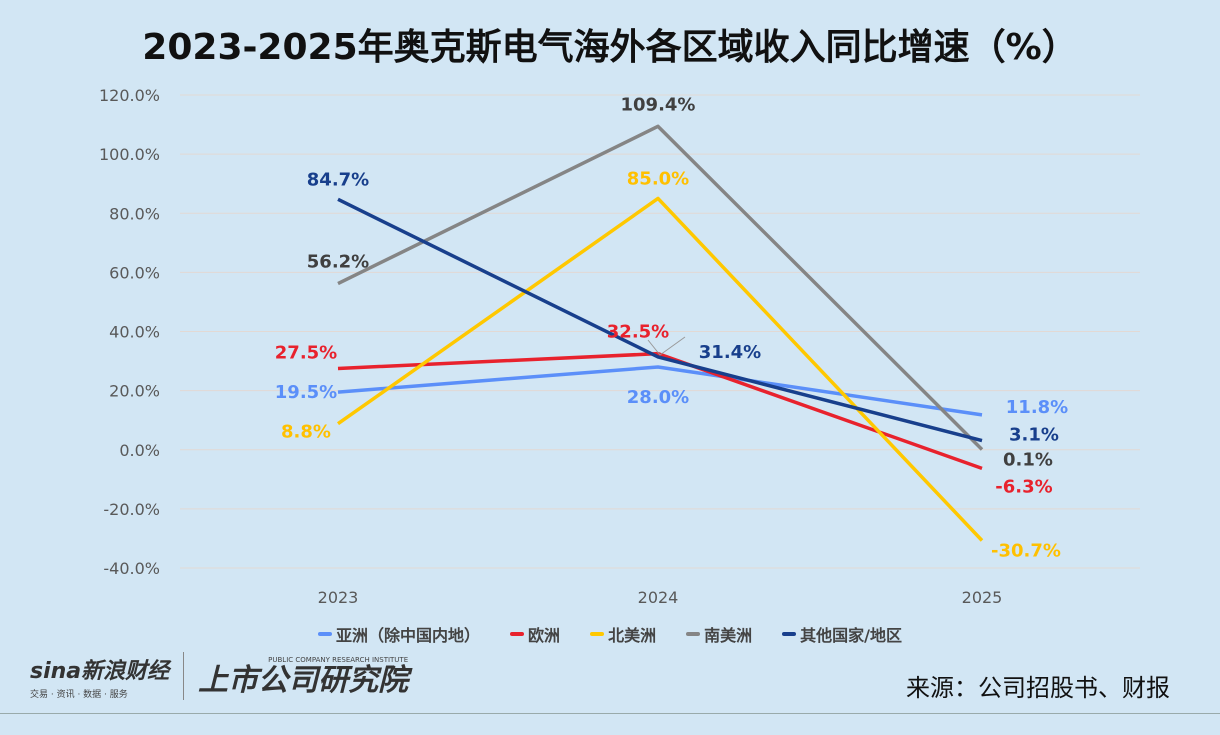  Describe the element at coordinates (338, 660) in the screenshot. I see `institute-logo-english: PUBLIC COMPANY RESEARCH INSTITUTE` at that location.